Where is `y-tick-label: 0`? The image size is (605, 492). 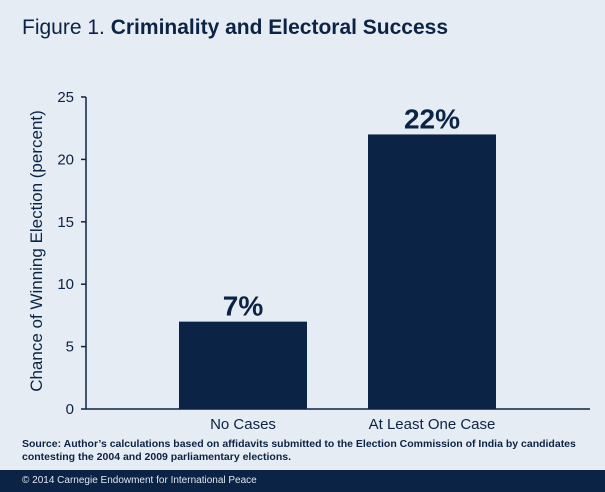
y-tick-label: 0 is located at coordinates (70, 409).